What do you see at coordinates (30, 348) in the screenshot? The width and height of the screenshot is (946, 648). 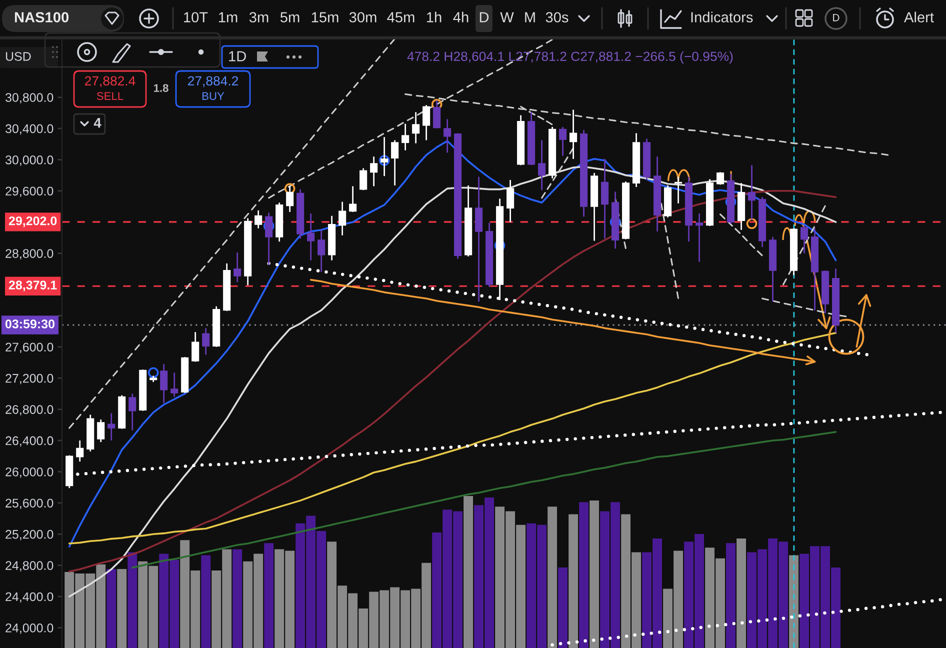 I see `y-tick-label: 27,600.0` at bounding box center [30, 348].